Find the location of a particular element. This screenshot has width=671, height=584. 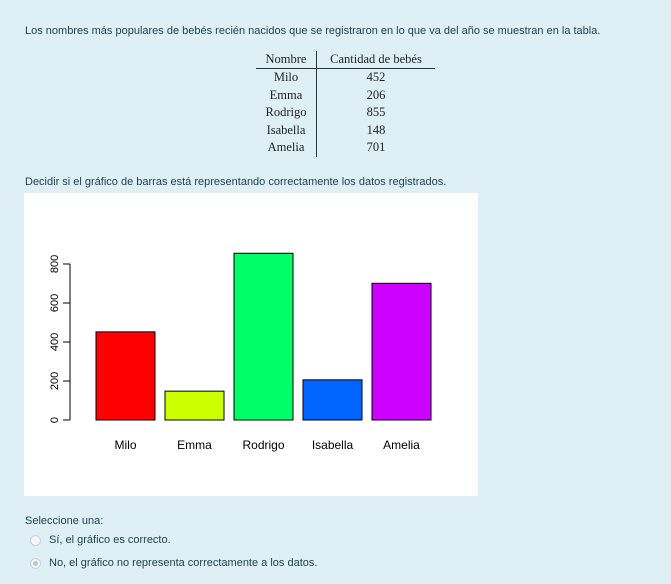

cell-count: 148 is located at coordinates (376, 129).